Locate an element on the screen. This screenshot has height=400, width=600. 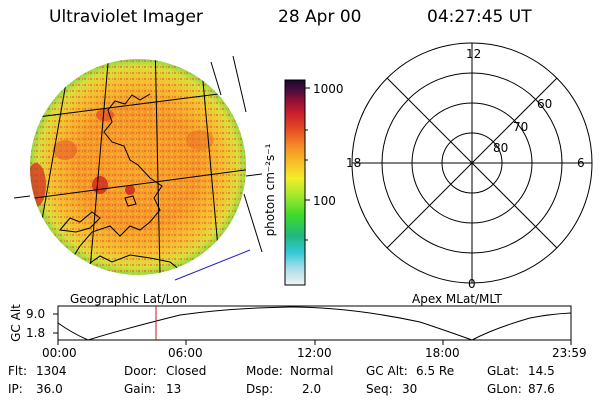
coastline is located at coordinates (125, 182).